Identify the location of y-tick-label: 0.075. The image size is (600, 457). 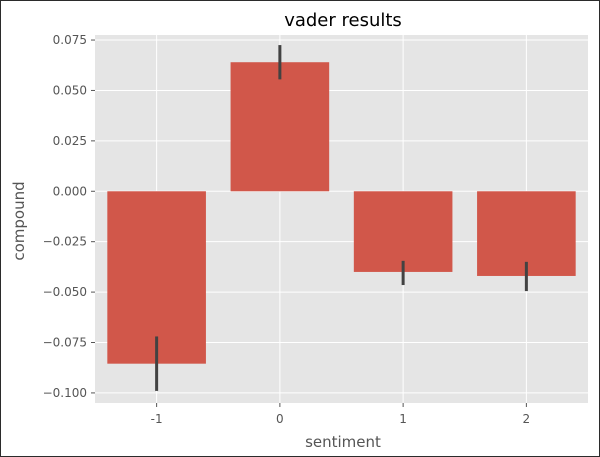
(70, 40).